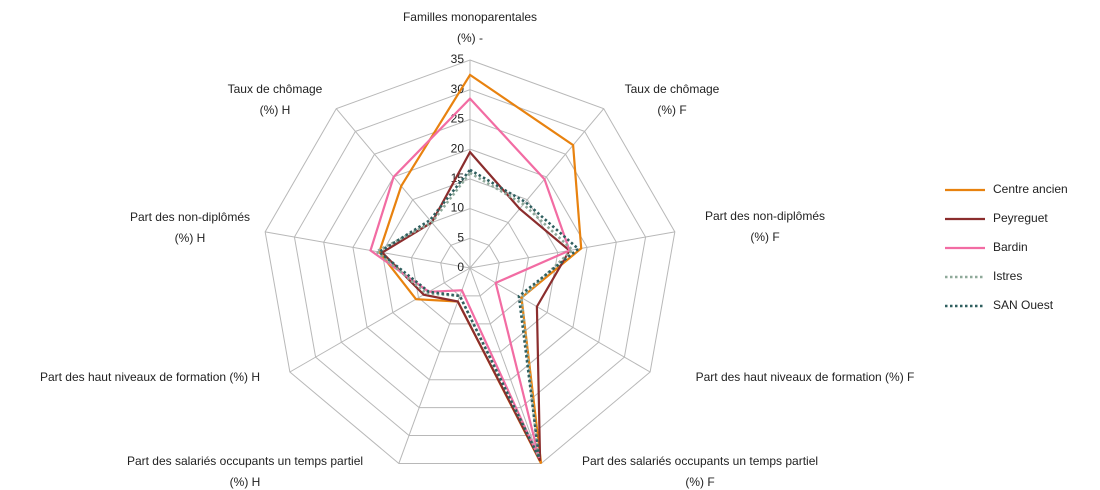  Describe the element at coordinates (1030, 189) in the screenshot. I see `legend-label: Centre ancien` at that location.